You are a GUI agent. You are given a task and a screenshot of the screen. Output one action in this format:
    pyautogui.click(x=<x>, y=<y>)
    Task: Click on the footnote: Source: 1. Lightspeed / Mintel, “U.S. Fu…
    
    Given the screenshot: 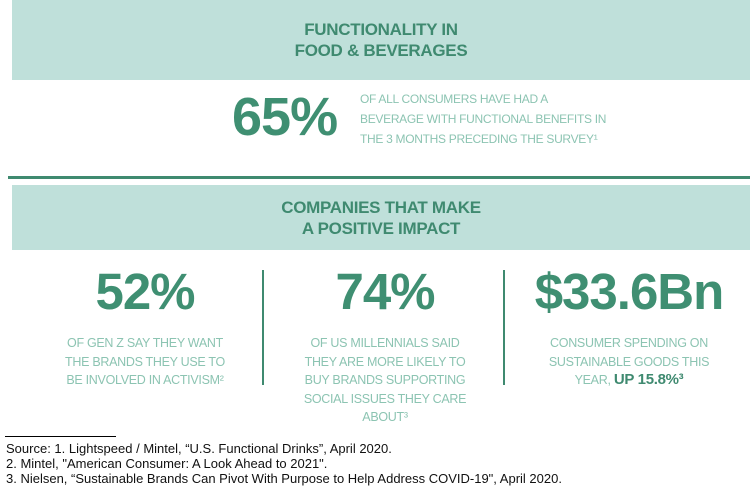 What is the action you would take?
    pyautogui.click(x=199, y=448)
    